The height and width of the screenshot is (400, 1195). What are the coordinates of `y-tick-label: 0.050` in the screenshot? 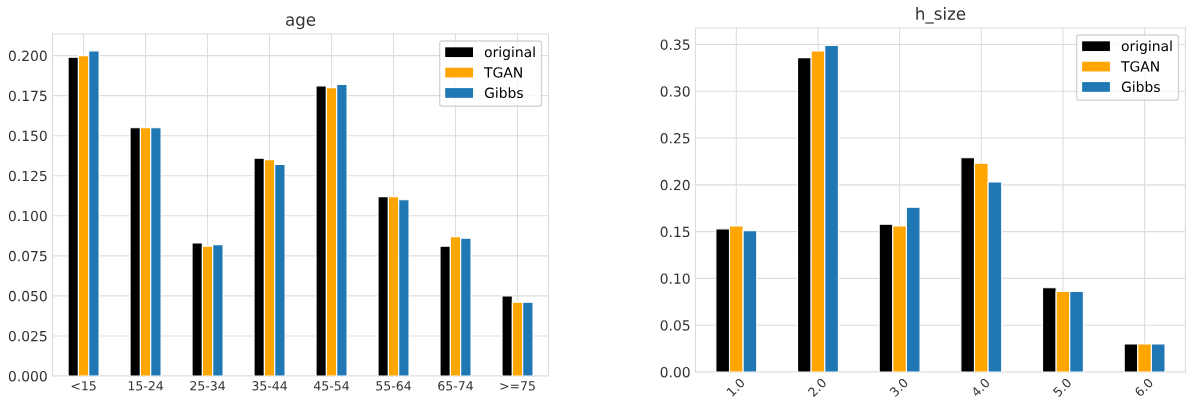 It's located at (27, 296).